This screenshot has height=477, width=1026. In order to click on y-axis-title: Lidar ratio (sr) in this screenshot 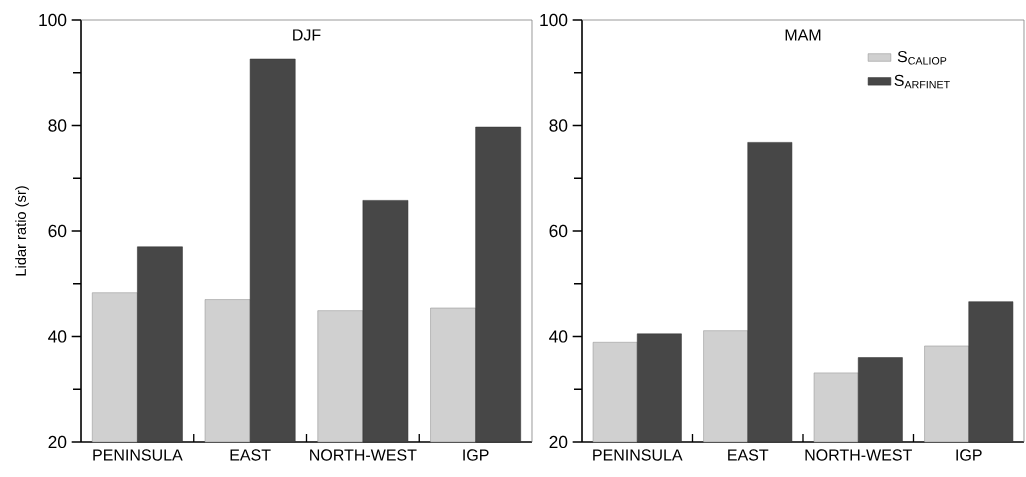, I will do `click(22, 231)`.